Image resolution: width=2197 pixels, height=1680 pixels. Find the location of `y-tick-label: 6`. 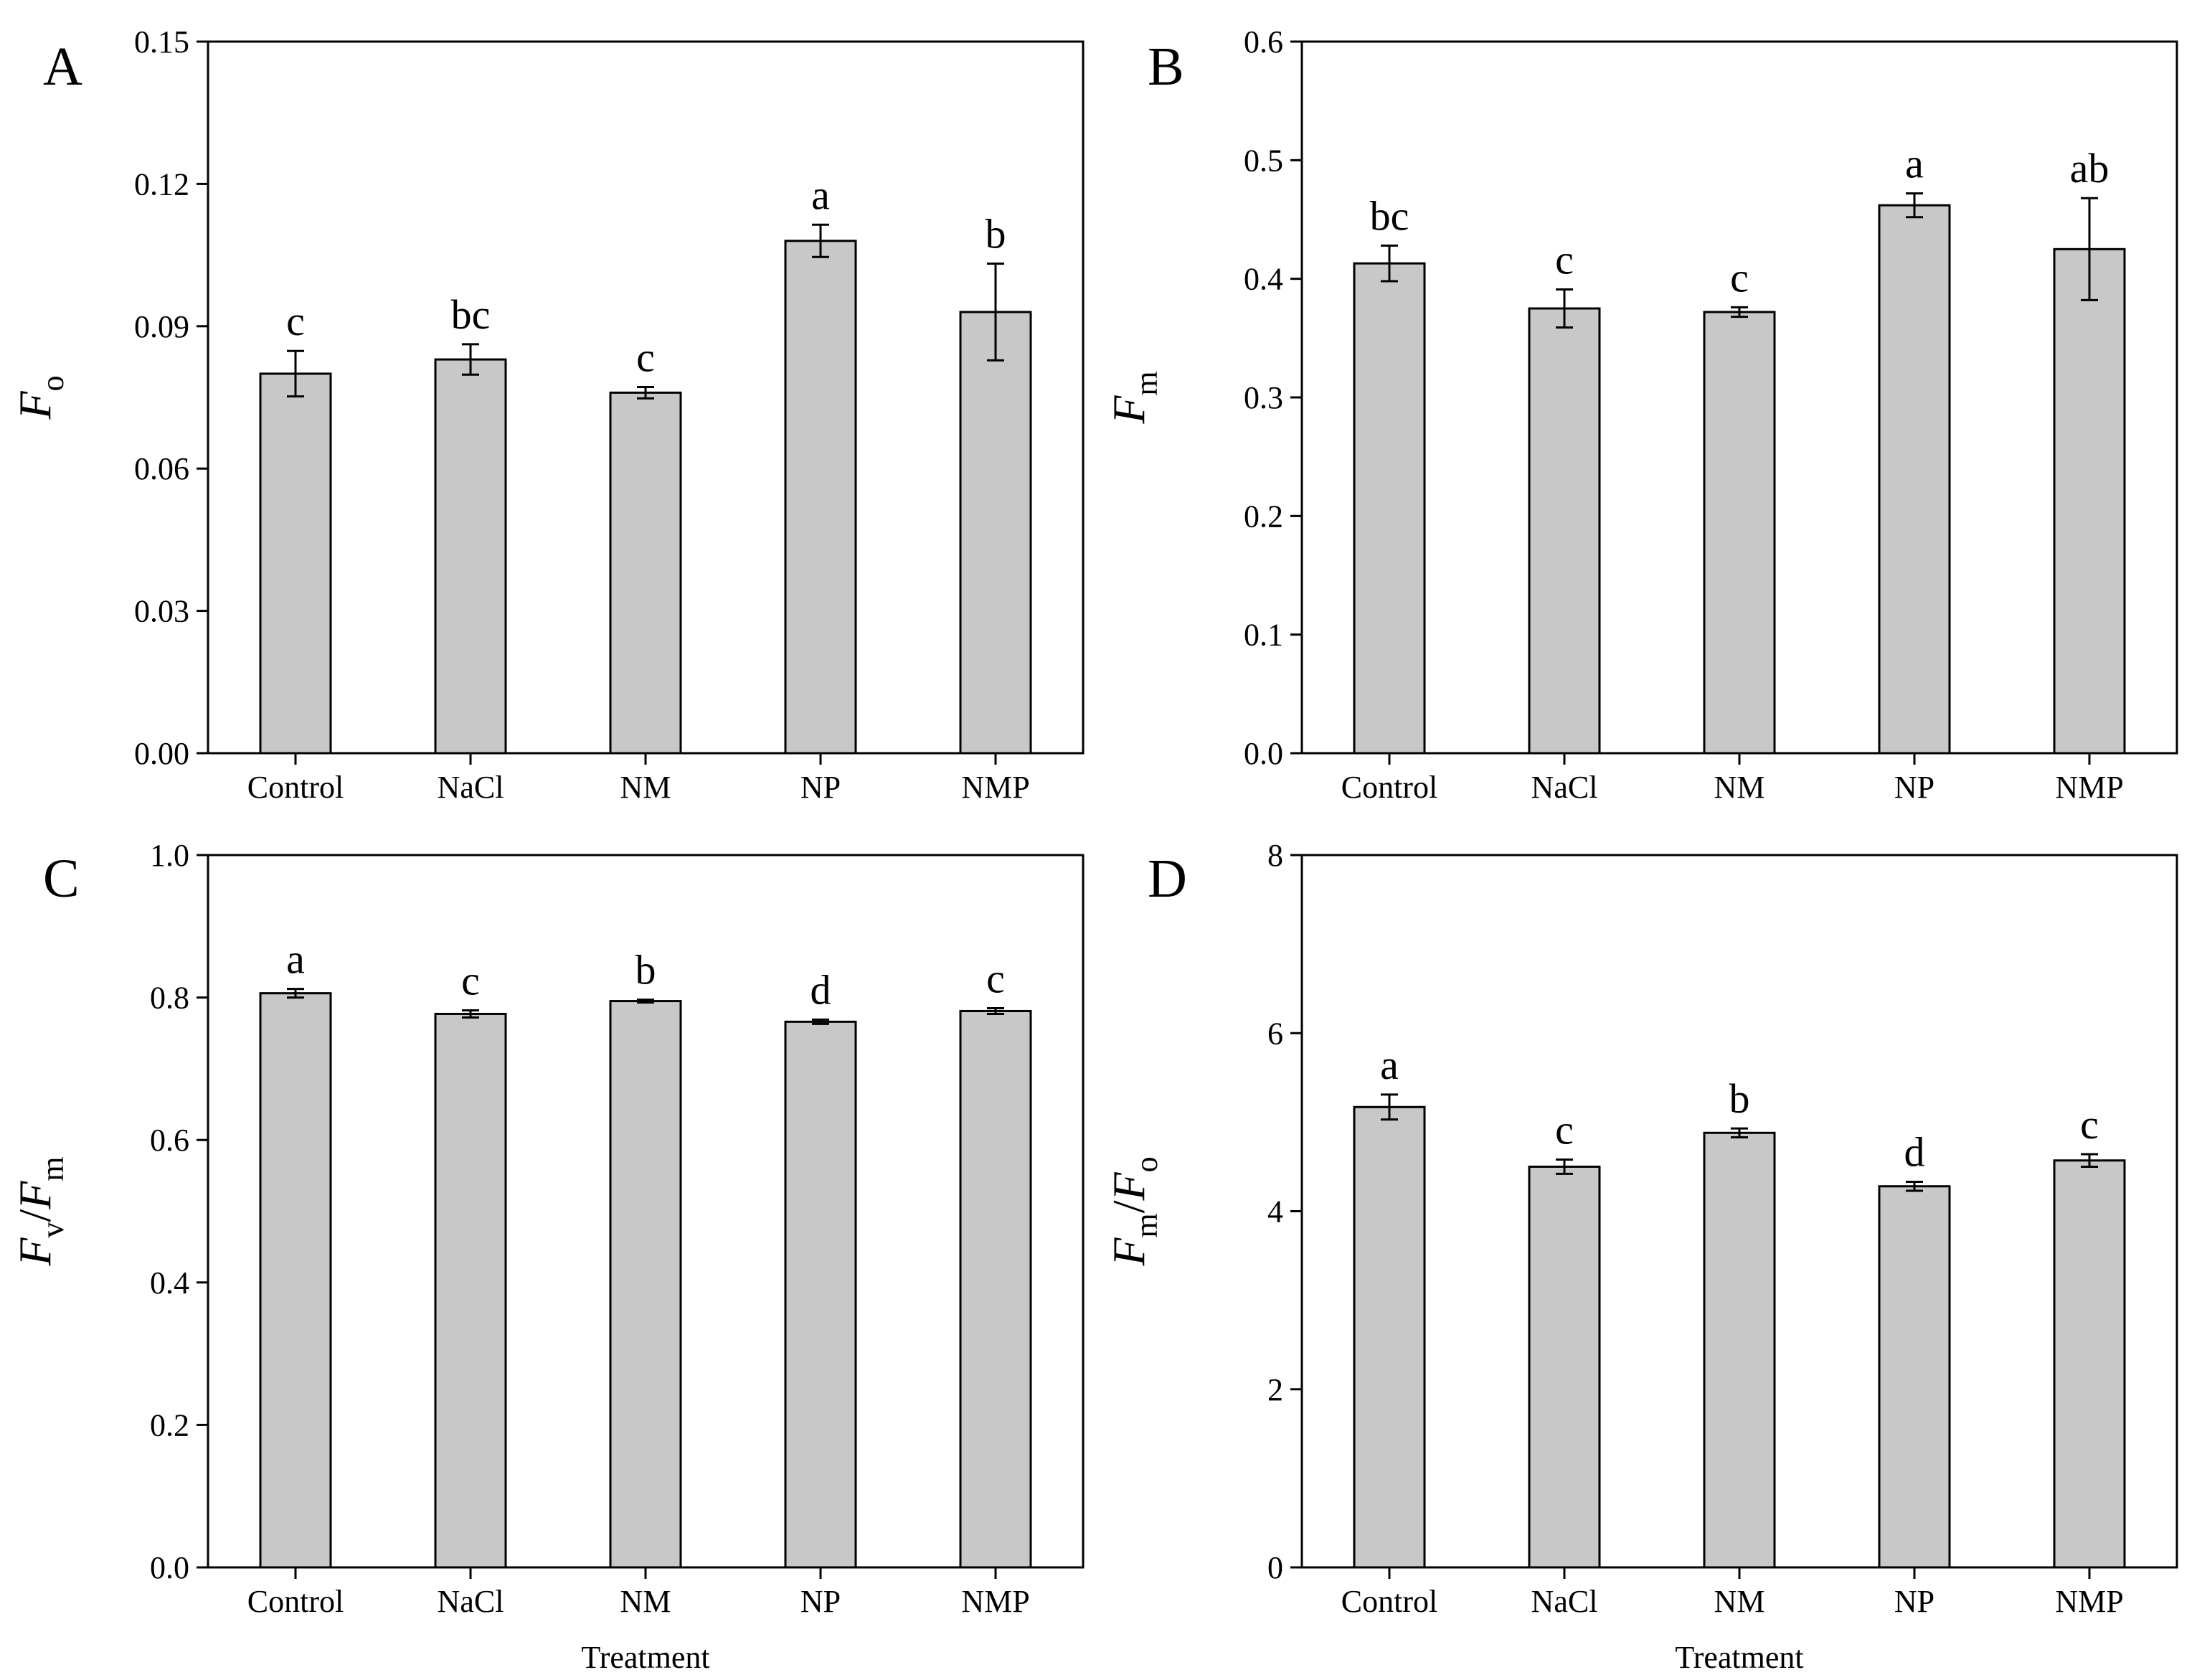

y-tick-label: 6 is located at coordinates (1275, 1033).